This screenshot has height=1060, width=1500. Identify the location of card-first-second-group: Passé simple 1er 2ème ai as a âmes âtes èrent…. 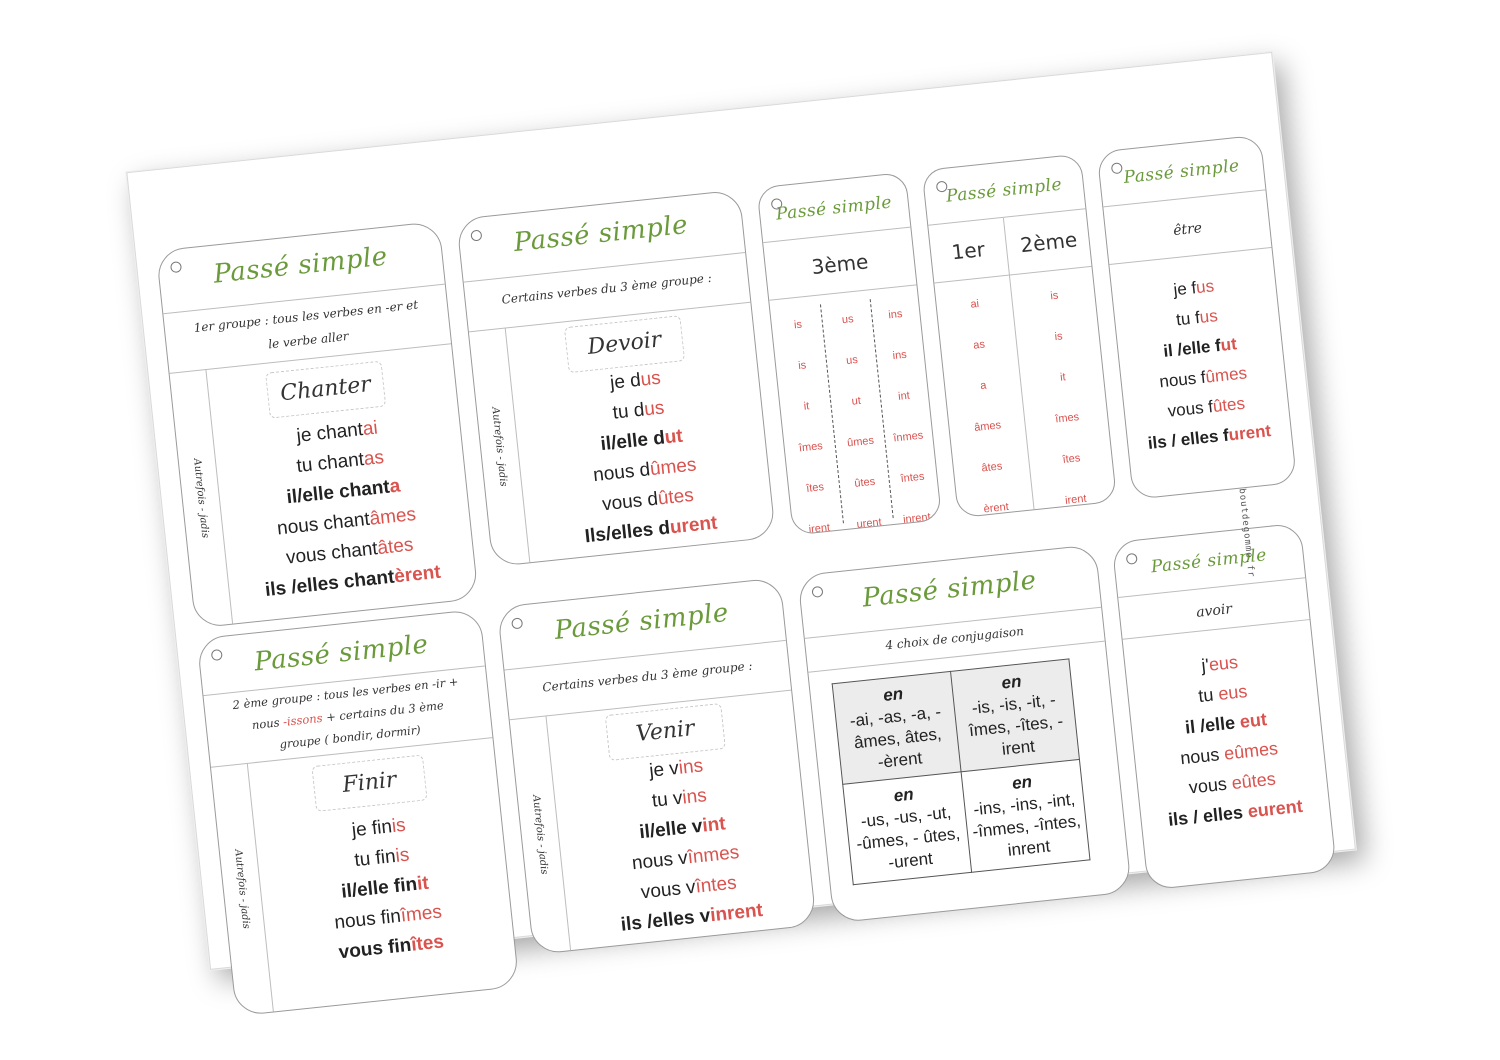
(1019, 336).